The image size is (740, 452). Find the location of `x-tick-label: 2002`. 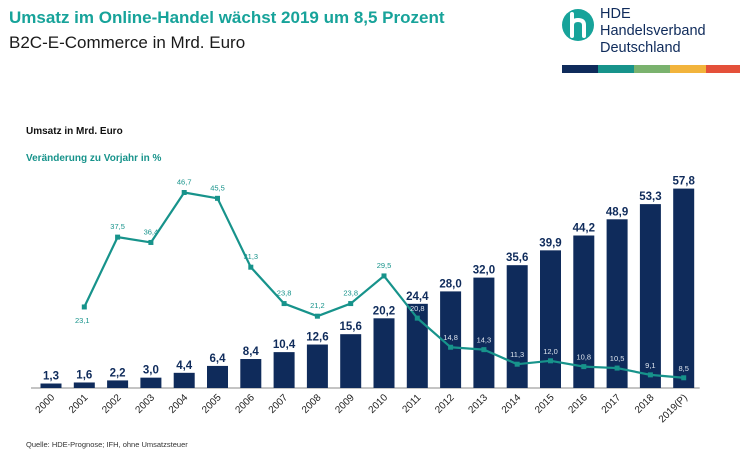

x-tick-label: 2002 is located at coordinates (112, 404).